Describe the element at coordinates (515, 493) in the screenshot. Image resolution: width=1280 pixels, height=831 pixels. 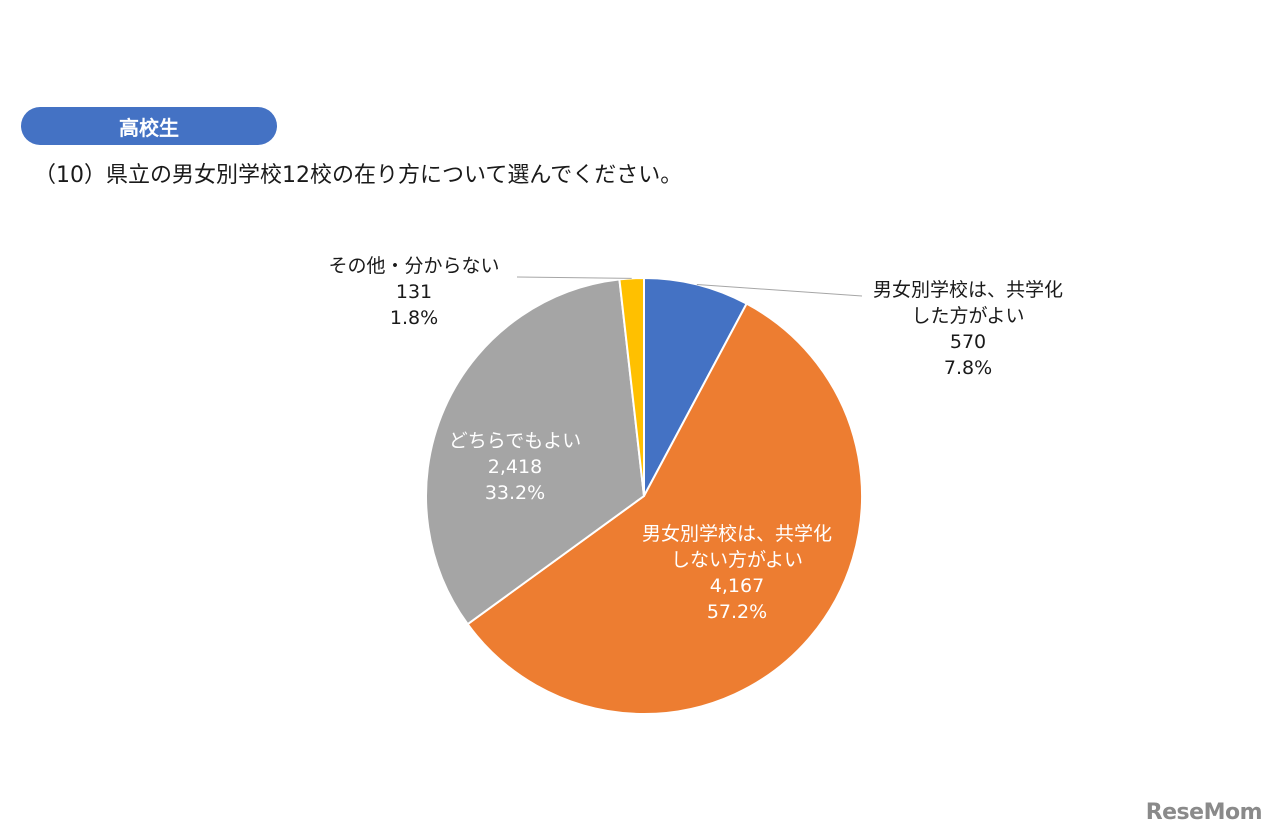
I see `slice-percent-label: 33.2%` at that location.